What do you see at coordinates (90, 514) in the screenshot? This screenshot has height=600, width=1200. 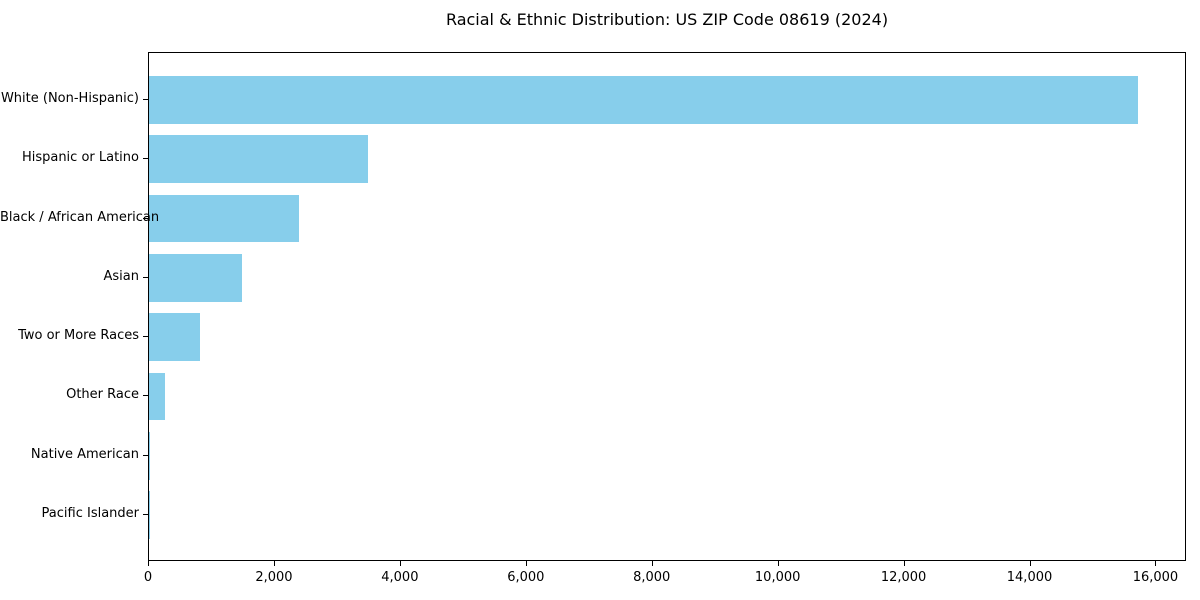 I see `y-tick-label: Pacific Islander` at bounding box center [90, 514].